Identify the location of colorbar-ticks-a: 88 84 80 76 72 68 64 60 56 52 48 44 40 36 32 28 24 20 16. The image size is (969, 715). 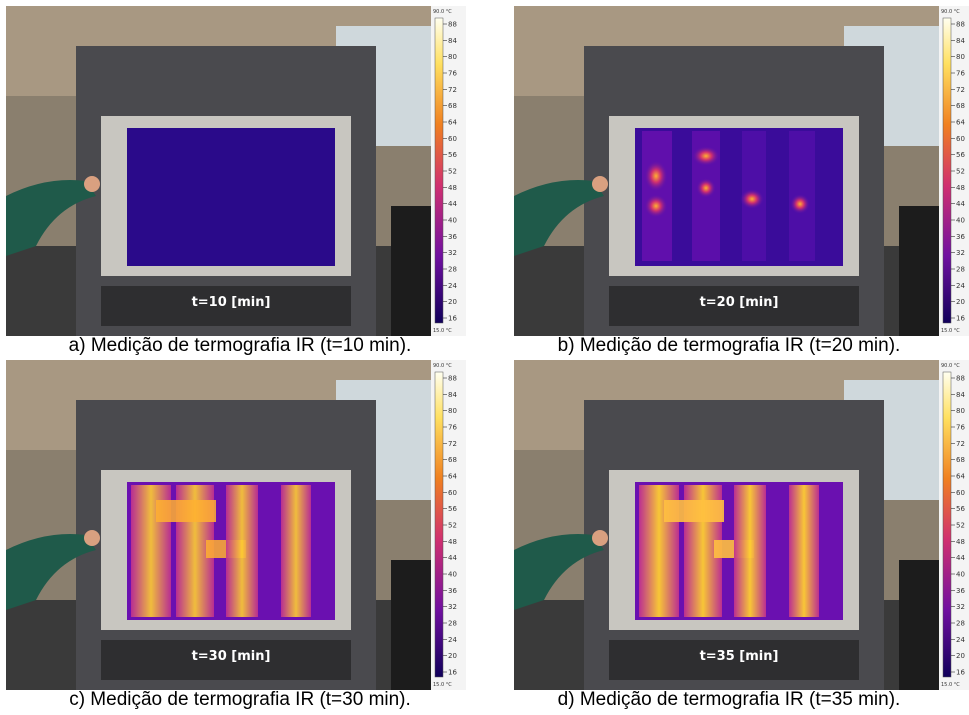
(450, 172).